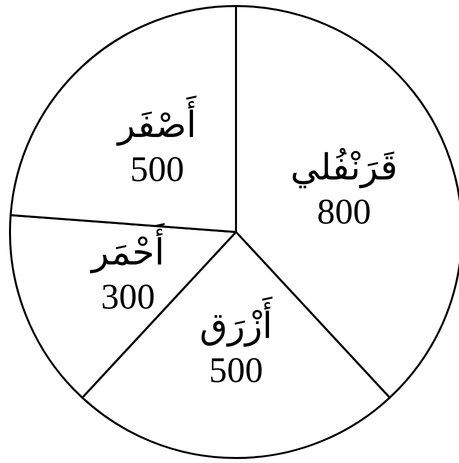 Image resolution: width=459 pixels, height=463 pixels. I want to click on slice-label: أَزْرَق, so click(237, 321).